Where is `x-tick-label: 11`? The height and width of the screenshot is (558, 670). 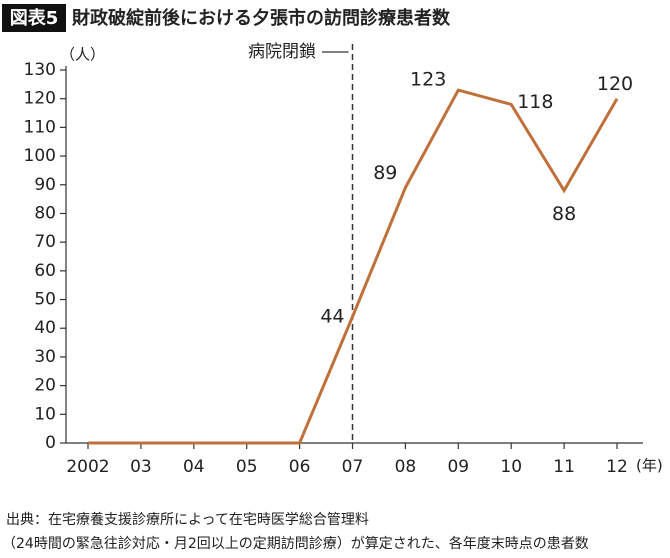 x-tick-label: 11 is located at coordinates (564, 467).